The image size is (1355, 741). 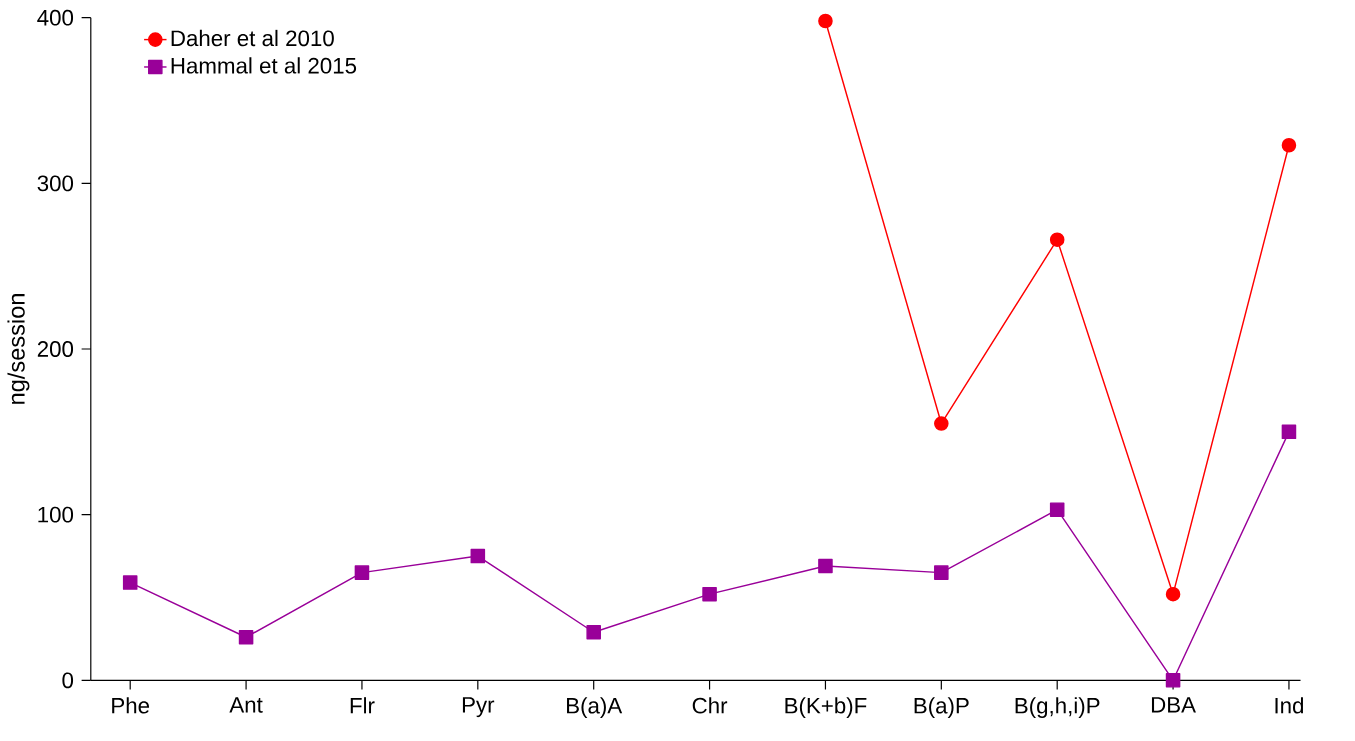 I want to click on y-tick-label: 400, so click(x=55, y=17).